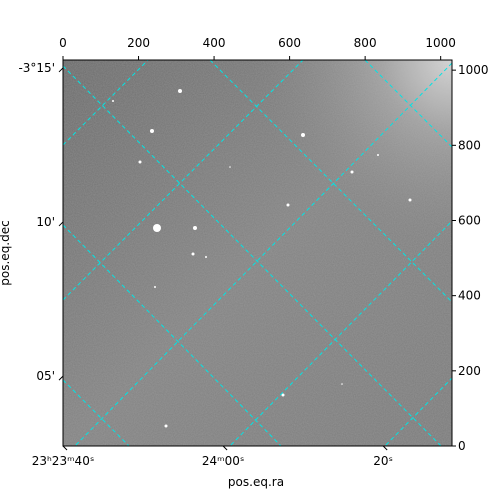  Describe the element at coordinates (256, 482) in the screenshot. I see `x-axis-label: pos.eq.ra` at that location.